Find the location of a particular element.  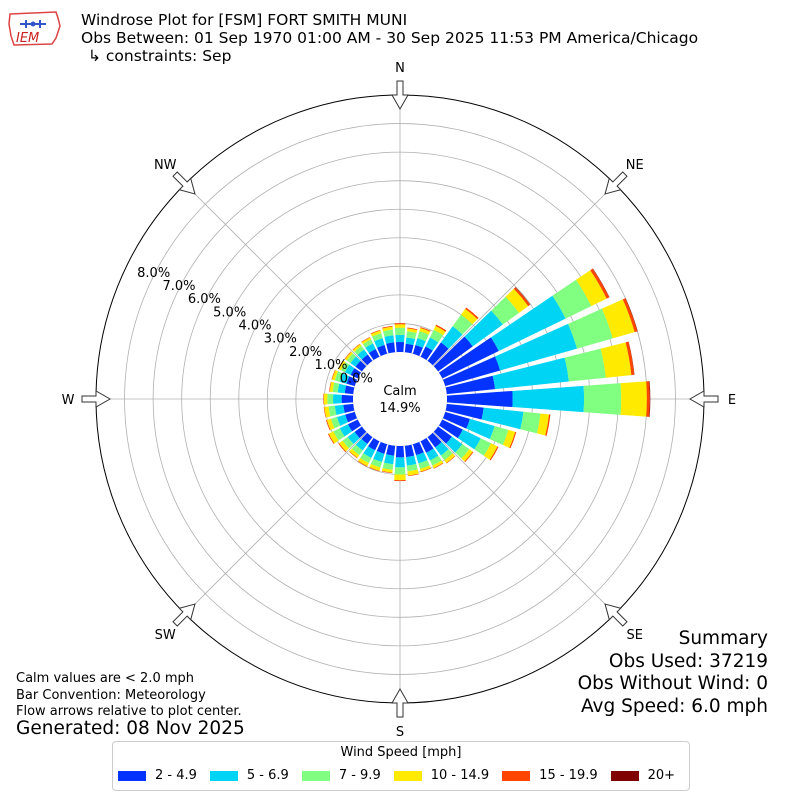

direction-label-e: E is located at coordinates (732, 400).